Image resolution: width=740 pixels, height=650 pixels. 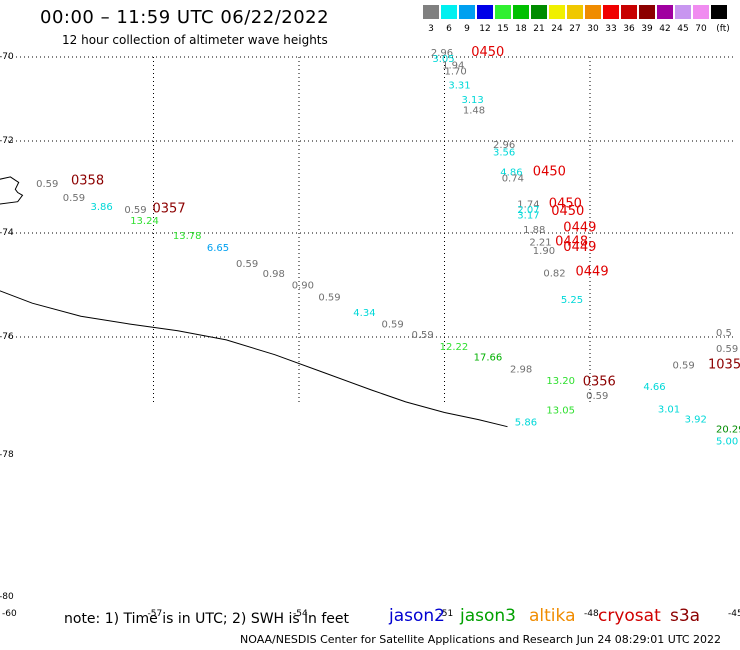 What do you see at coordinates (560, 381) in the screenshot?
I see `wave-height-label: 13.20` at bounding box center [560, 381].